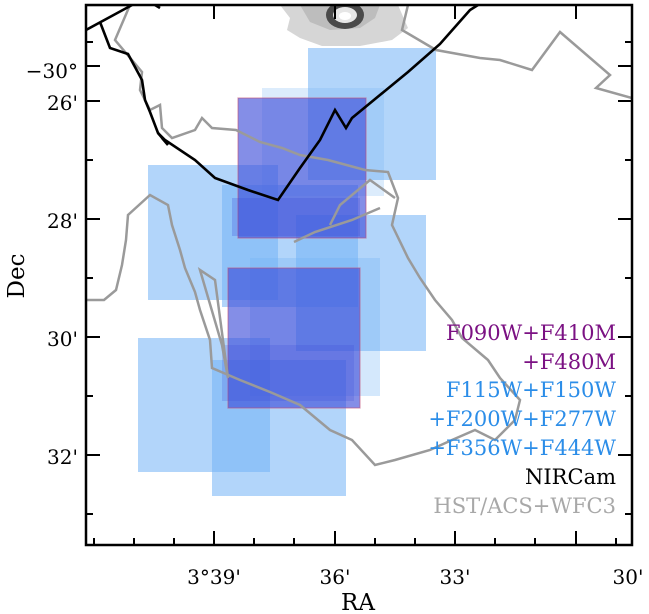 This screenshot has width=649, height=614. I want to click on legend-line-5: NIRCam, so click(570, 477).